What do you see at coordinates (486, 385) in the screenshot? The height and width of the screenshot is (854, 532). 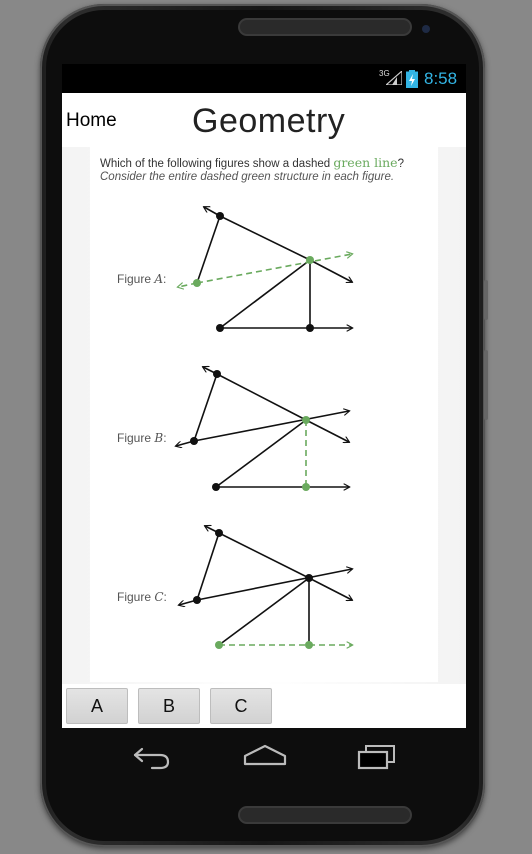 I see `power-button` at bounding box center [486, 385].